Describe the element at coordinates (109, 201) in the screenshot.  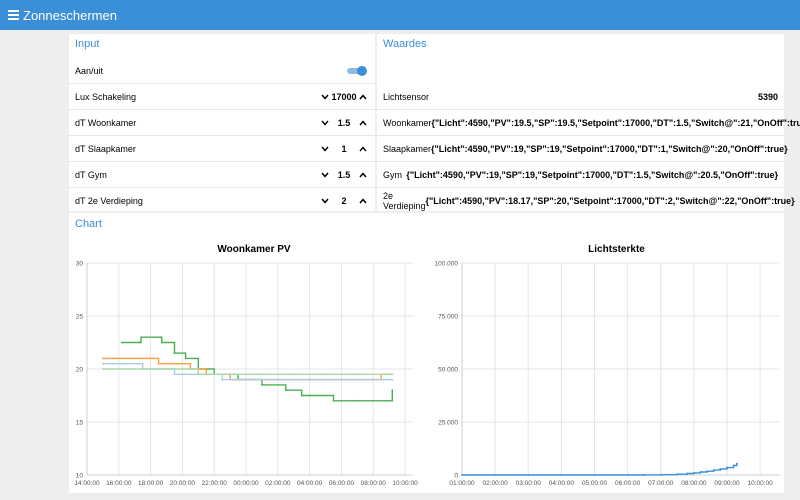
I see `numeric-label: dT 2e Verdieping` at that location.